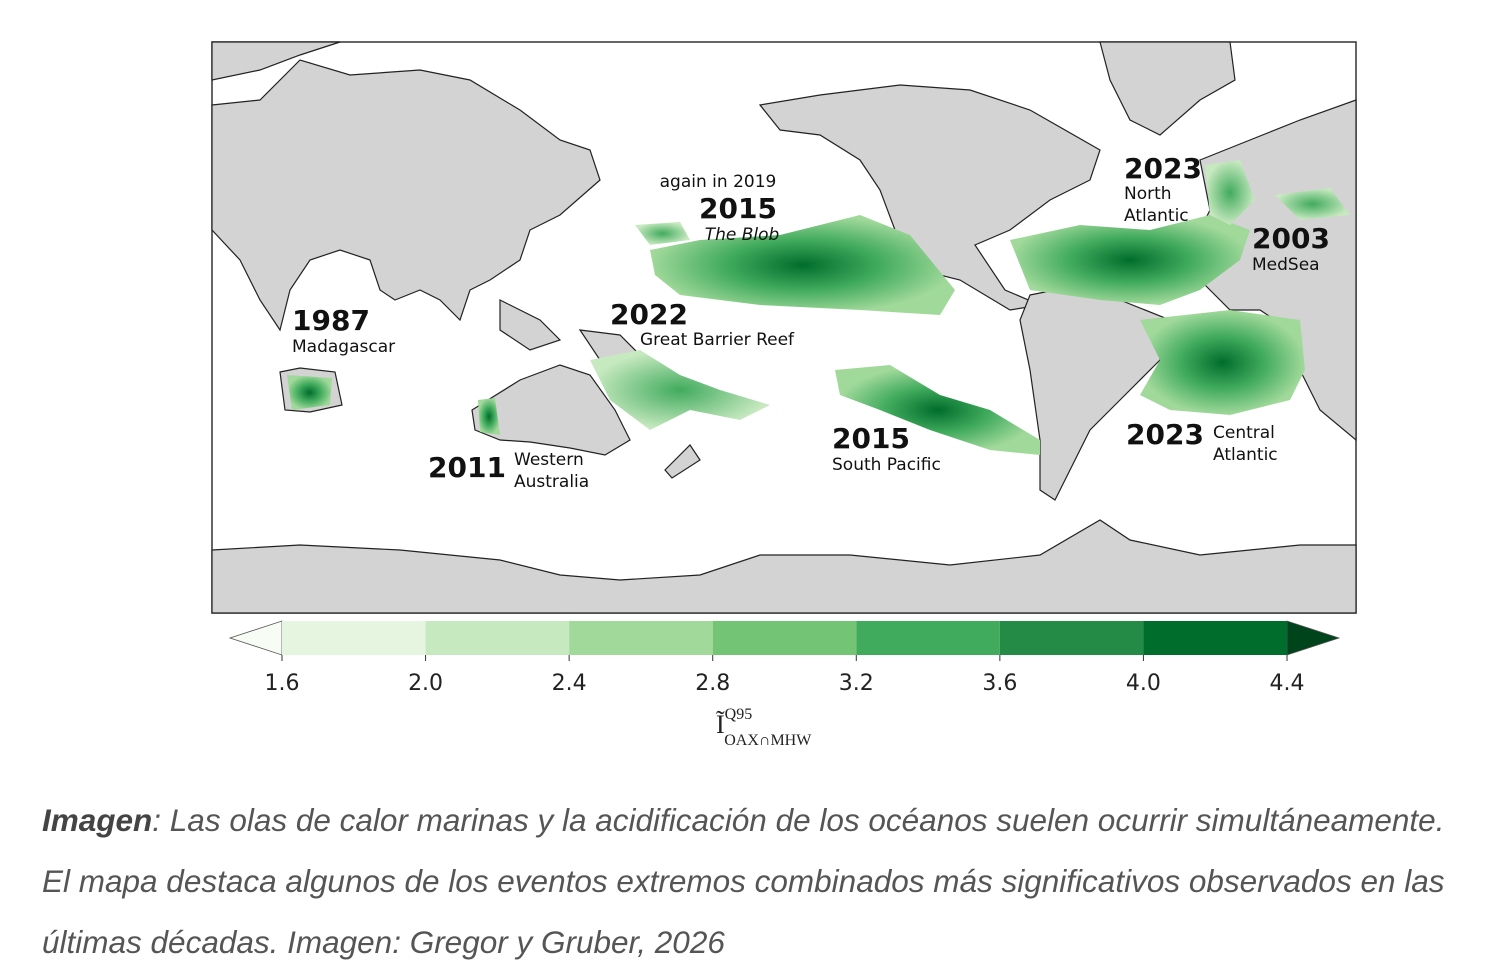  What do you see at coordinates (886, 465) in the screenshot?
I see `annotation-label: South Pacific` at bounding box center [886, 465].